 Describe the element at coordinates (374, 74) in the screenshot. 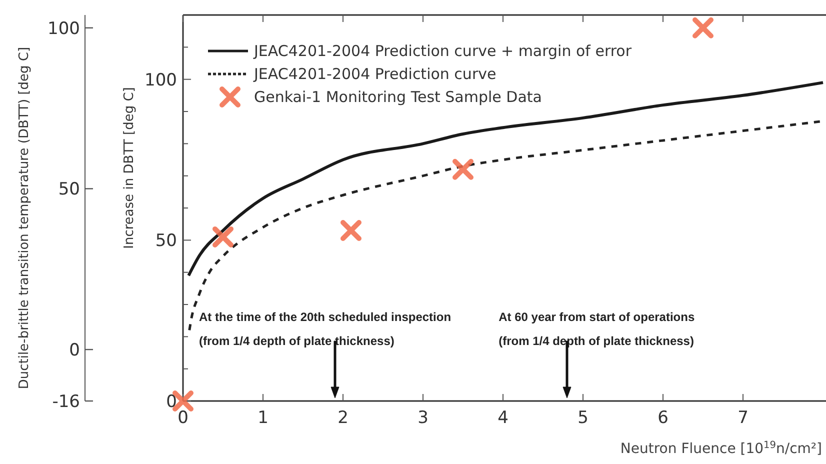

I see `legend-label: JEAC4201-2004 Prediction curve` at that location.